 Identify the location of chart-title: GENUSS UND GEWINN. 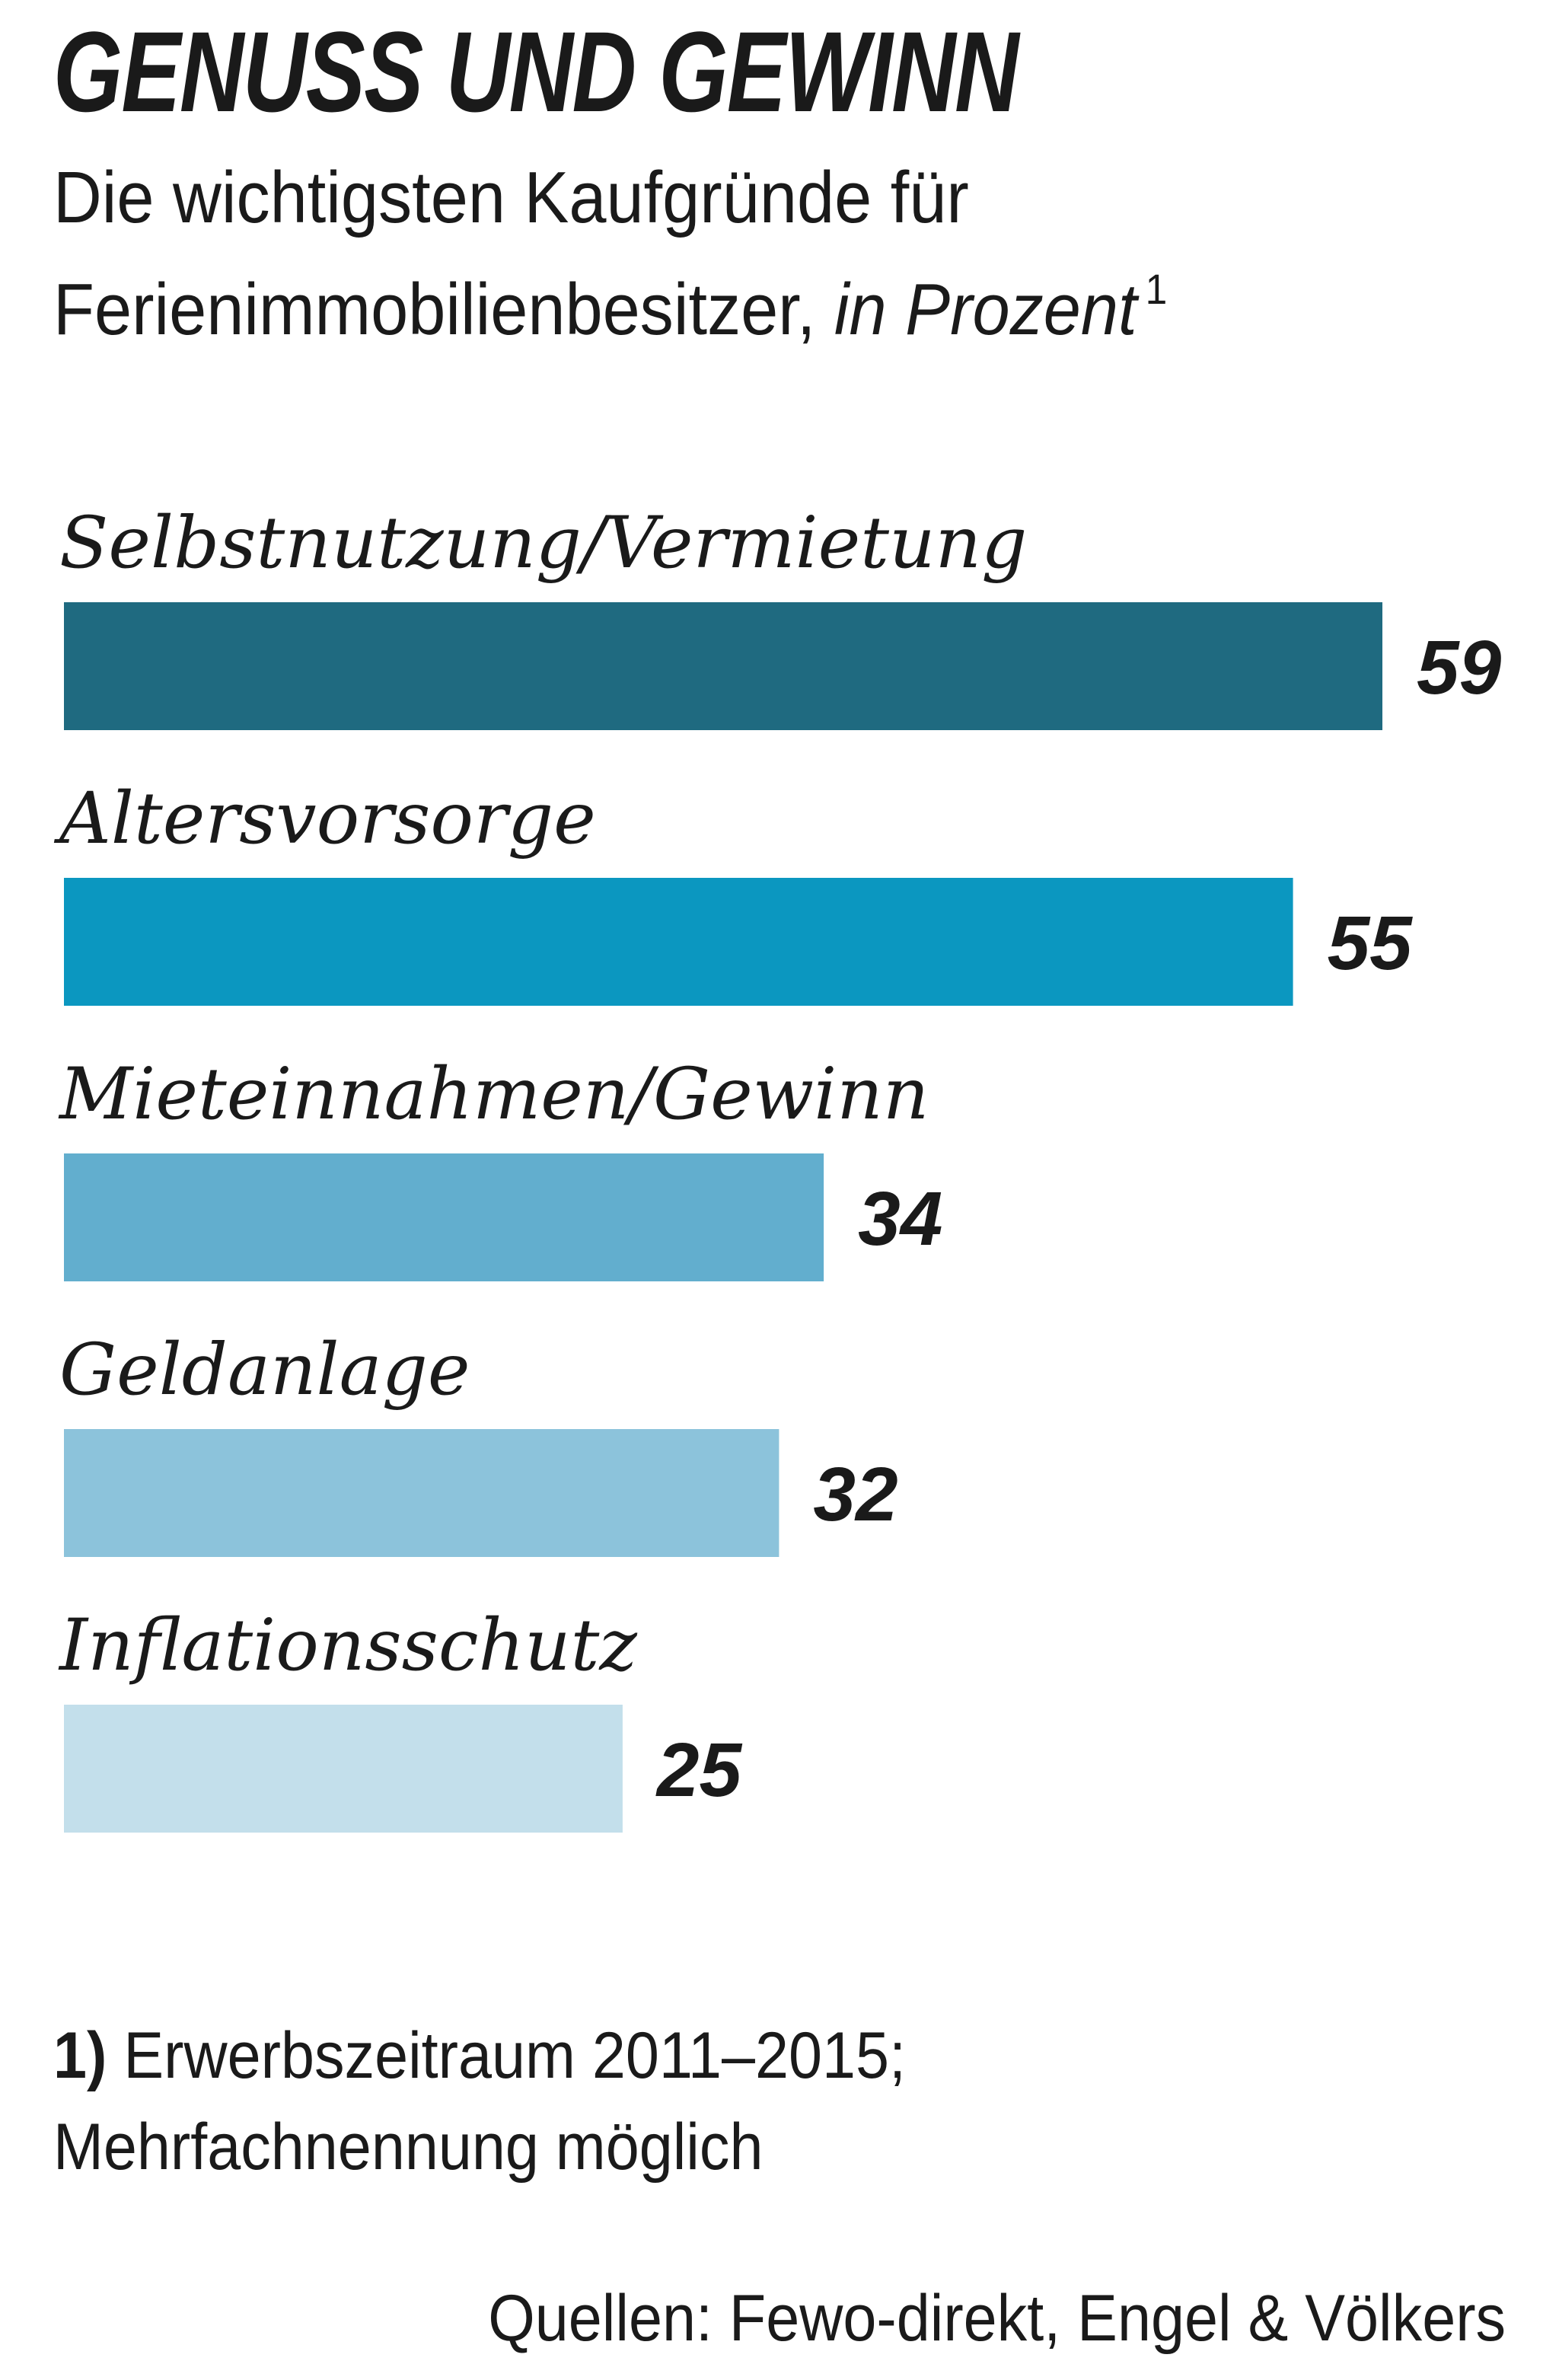
(536, 72).